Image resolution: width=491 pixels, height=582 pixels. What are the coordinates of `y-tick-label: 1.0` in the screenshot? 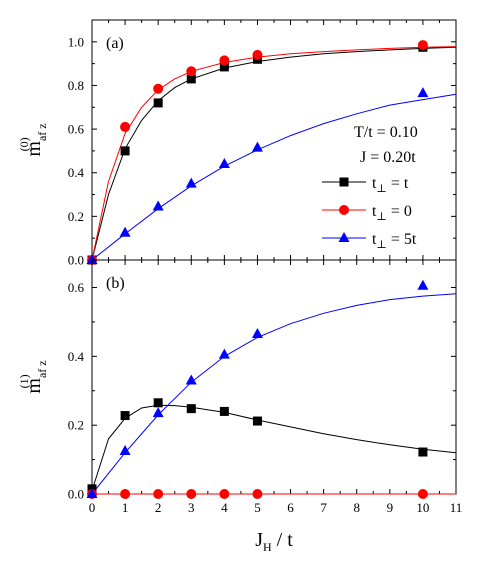 It's located at (76, 41).